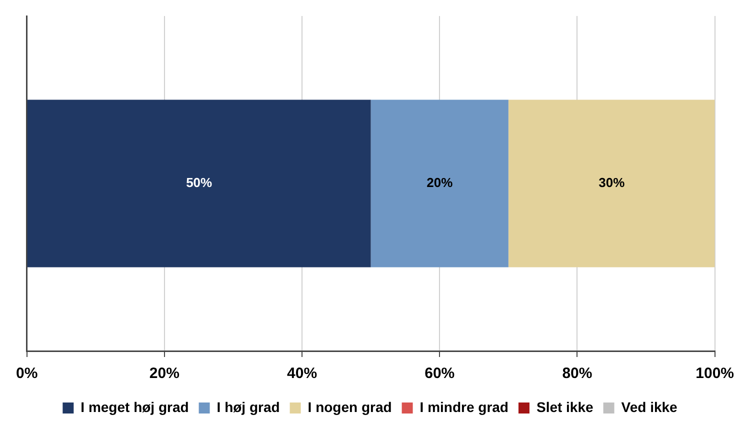 This screenshot has width=750, height=433. I want to click on data-label: 30%, so click(612, 182).